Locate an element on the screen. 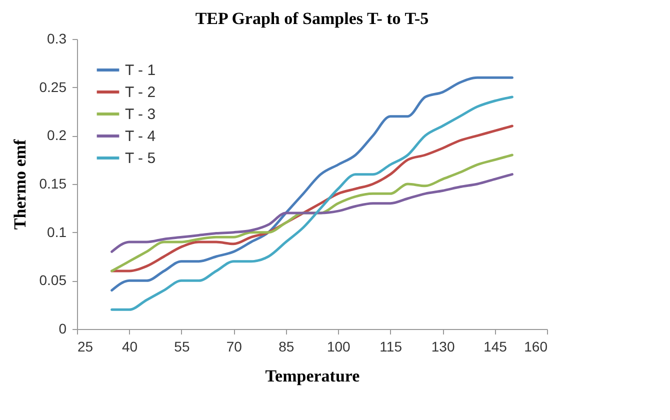 The image size is (670, 420). x-tick-label: 25 is located at coordinates (86, 346).